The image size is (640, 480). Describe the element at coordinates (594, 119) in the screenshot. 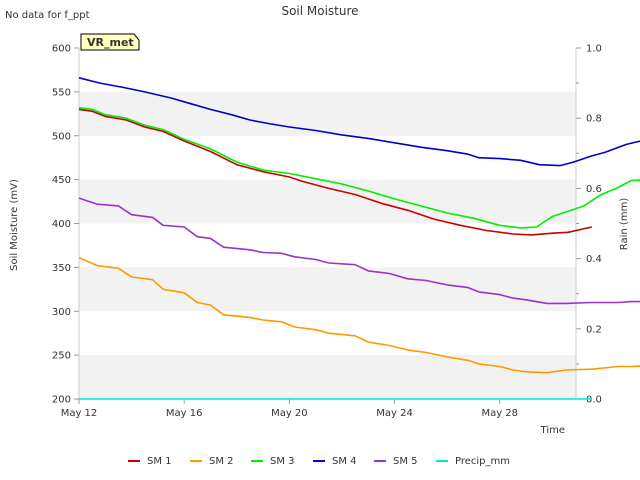

I see `y2-tick-label: 0.8` at that location.